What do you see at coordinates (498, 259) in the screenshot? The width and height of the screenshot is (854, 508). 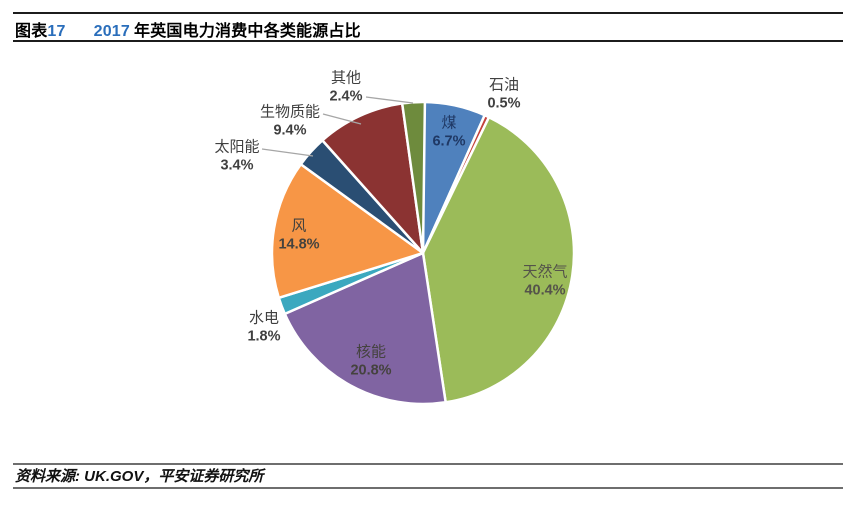 I see `pie-slice-natural-gas` at bounding box center [498, 259].